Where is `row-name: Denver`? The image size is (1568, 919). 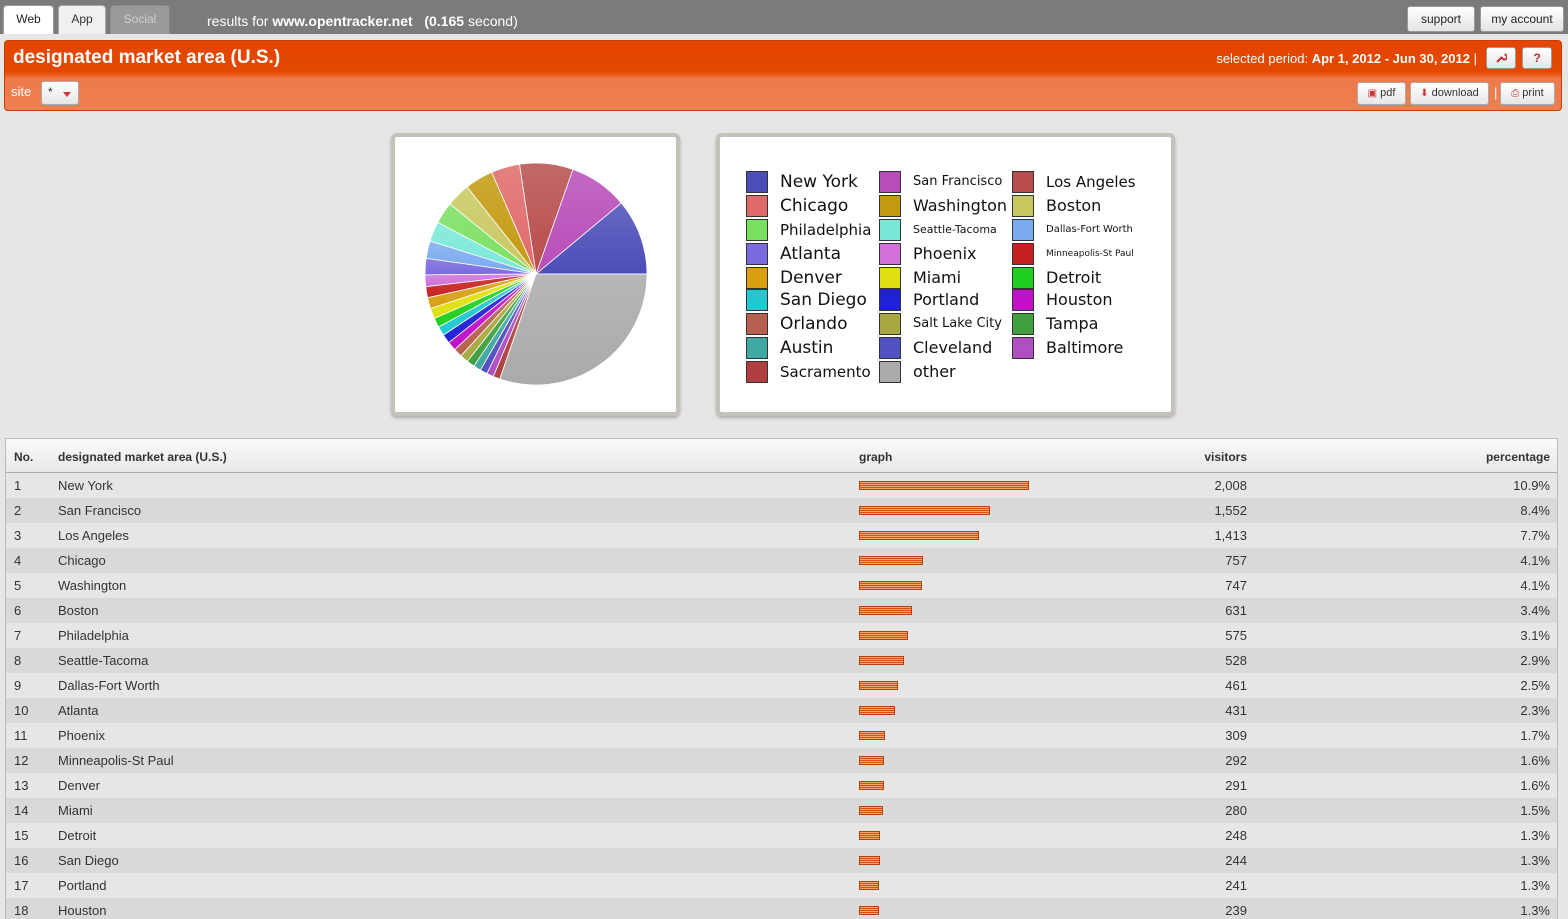 row-name: Denver is located at coordinates (79, 785).